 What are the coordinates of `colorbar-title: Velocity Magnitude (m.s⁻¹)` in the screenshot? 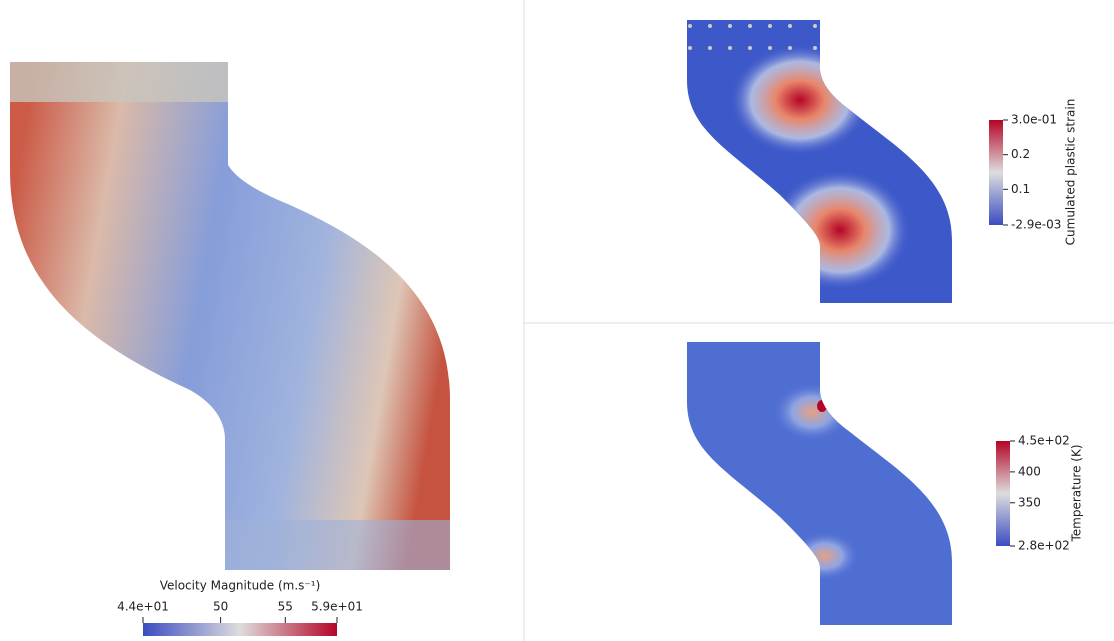 It's located at (240, 586).